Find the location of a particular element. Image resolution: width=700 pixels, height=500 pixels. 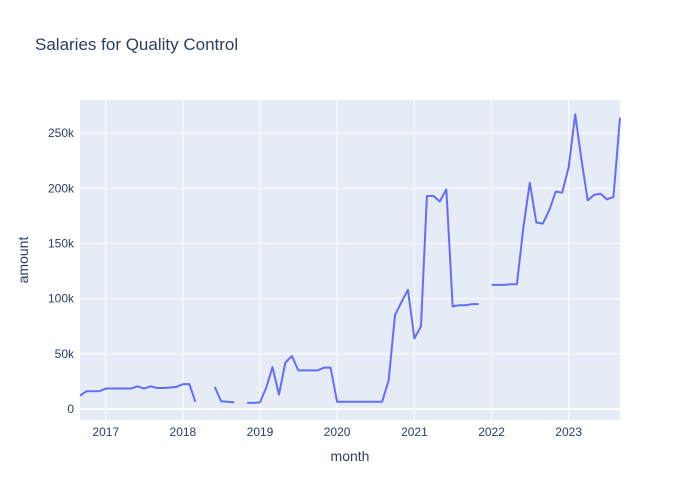

x-tick-label: 2017 is located at coordinates (105, 432).